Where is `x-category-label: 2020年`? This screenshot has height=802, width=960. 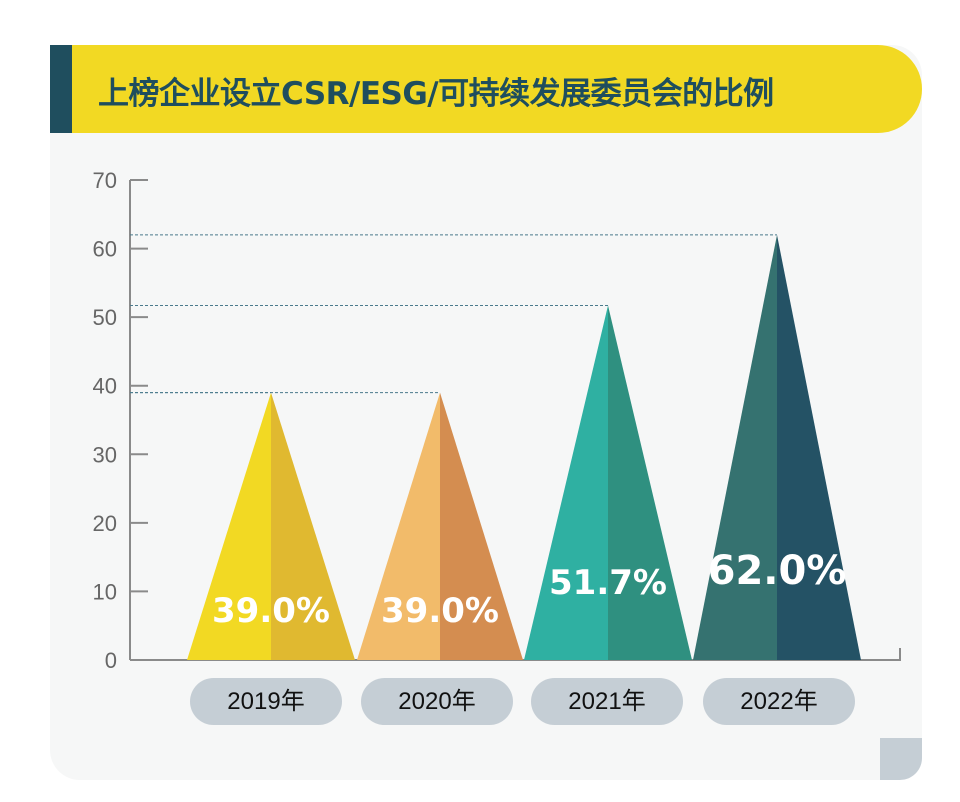
x-category-label: 2020年 is located at coordinates (437, 701).